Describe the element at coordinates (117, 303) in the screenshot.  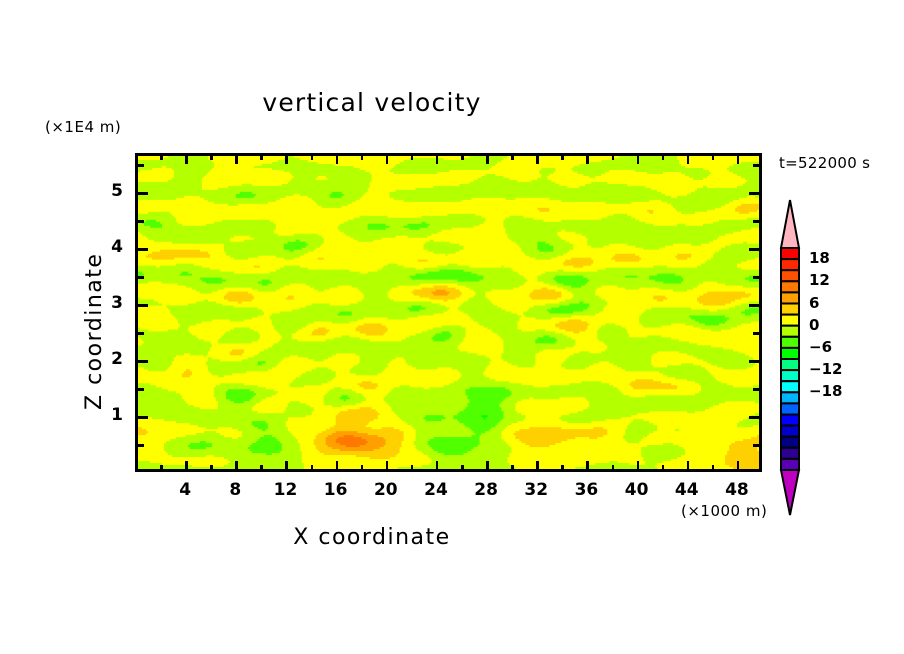
I see `y-tick-label: 3` at that location.